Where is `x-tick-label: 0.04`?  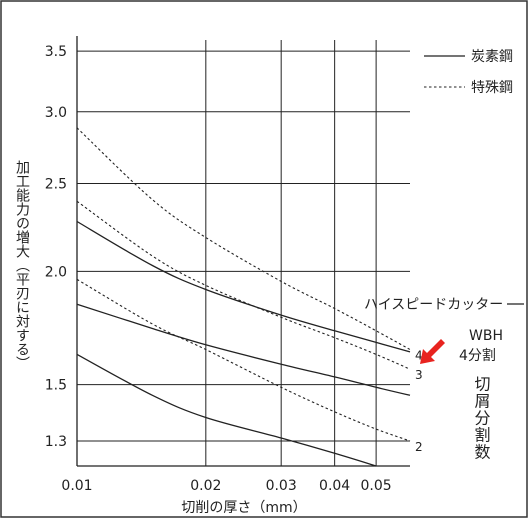
x-tick-label: 0.04 is located at coordinates (334, 486).